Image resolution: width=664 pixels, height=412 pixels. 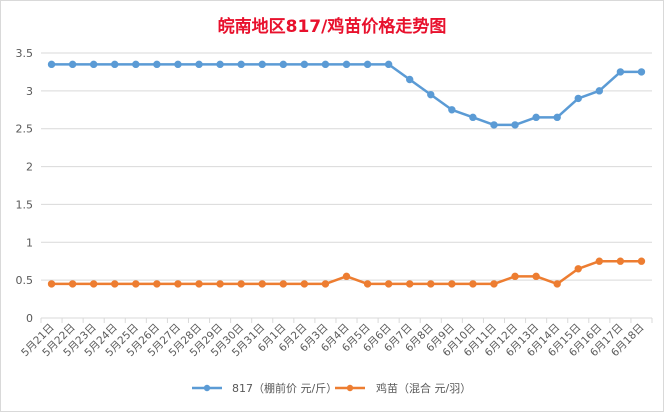 I want to click on legend: 817（棚前价 元/斤） 鸡苗（混合 元/羽）, so click(x=331, y=388).